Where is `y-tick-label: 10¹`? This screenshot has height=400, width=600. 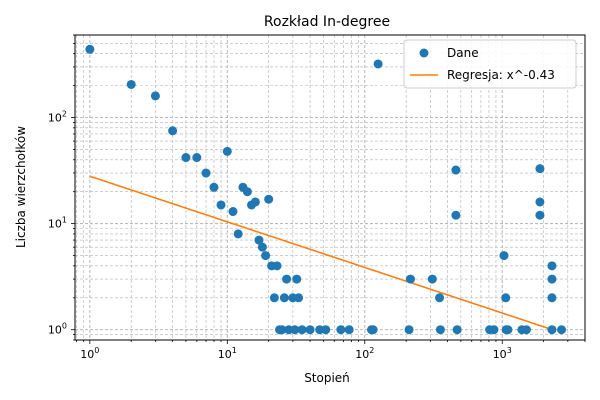 y-tick-label: 10¹ is located at coordinates (57, 223).